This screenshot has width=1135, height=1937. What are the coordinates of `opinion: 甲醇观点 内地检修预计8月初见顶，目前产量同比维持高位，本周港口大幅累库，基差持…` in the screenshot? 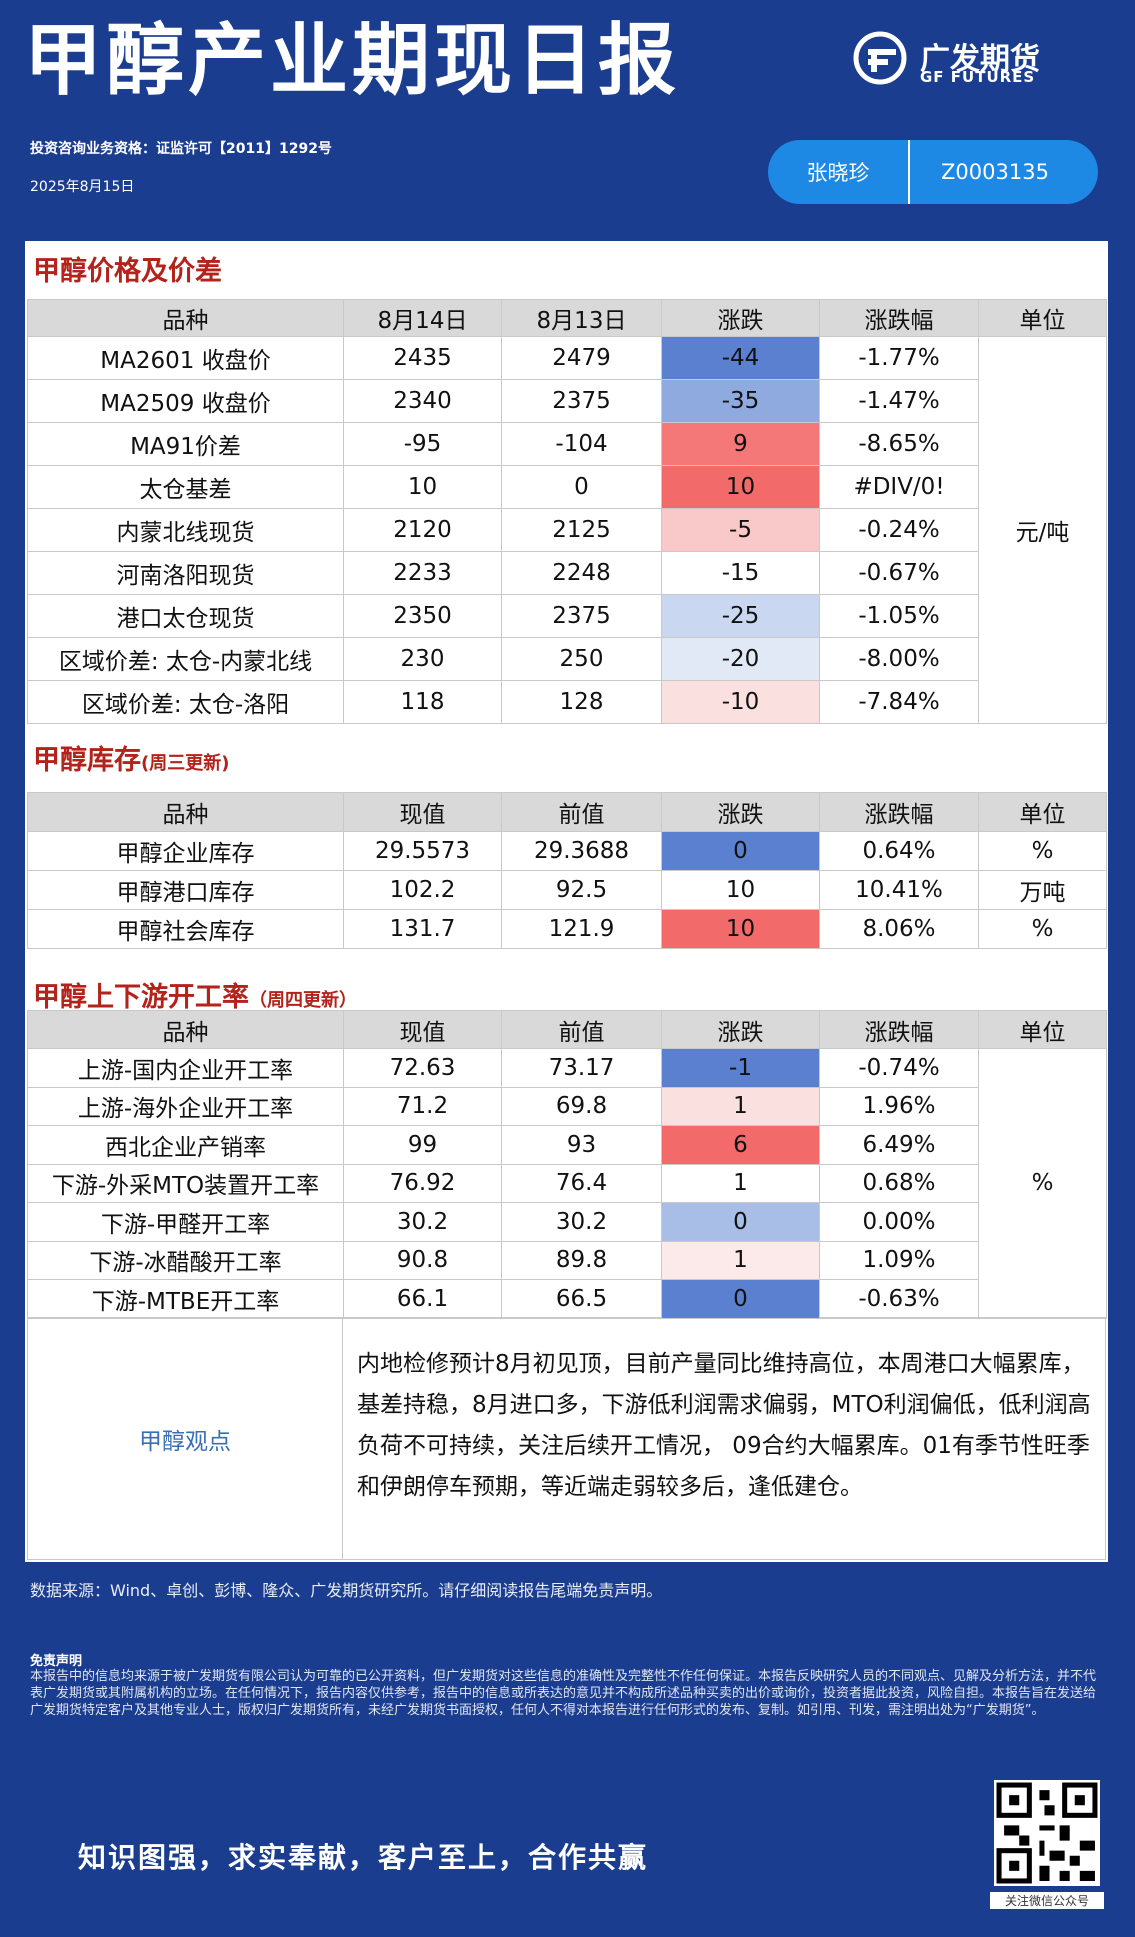 It's located at (566, 1438).